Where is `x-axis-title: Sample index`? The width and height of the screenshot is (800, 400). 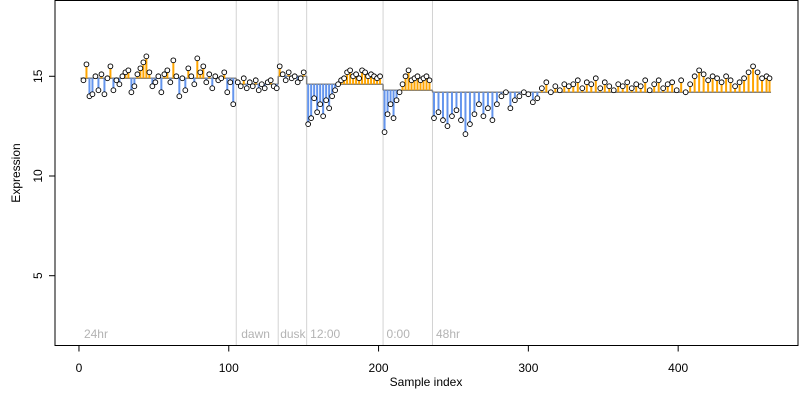
x-axis-title: Sample index is located at coordinates (426, 382).